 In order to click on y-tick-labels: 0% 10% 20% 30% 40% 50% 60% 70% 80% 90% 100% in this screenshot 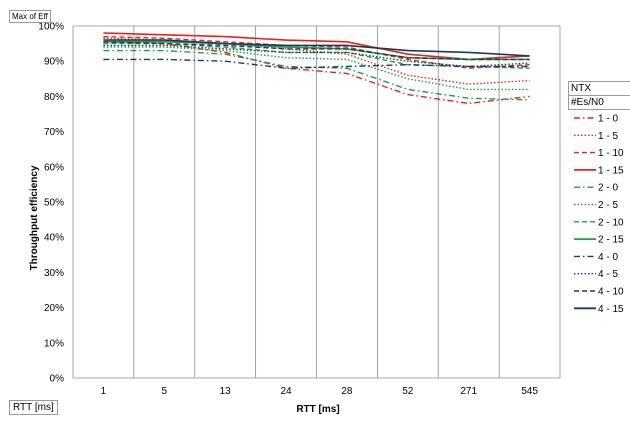, I will do `click(51, 203)`.